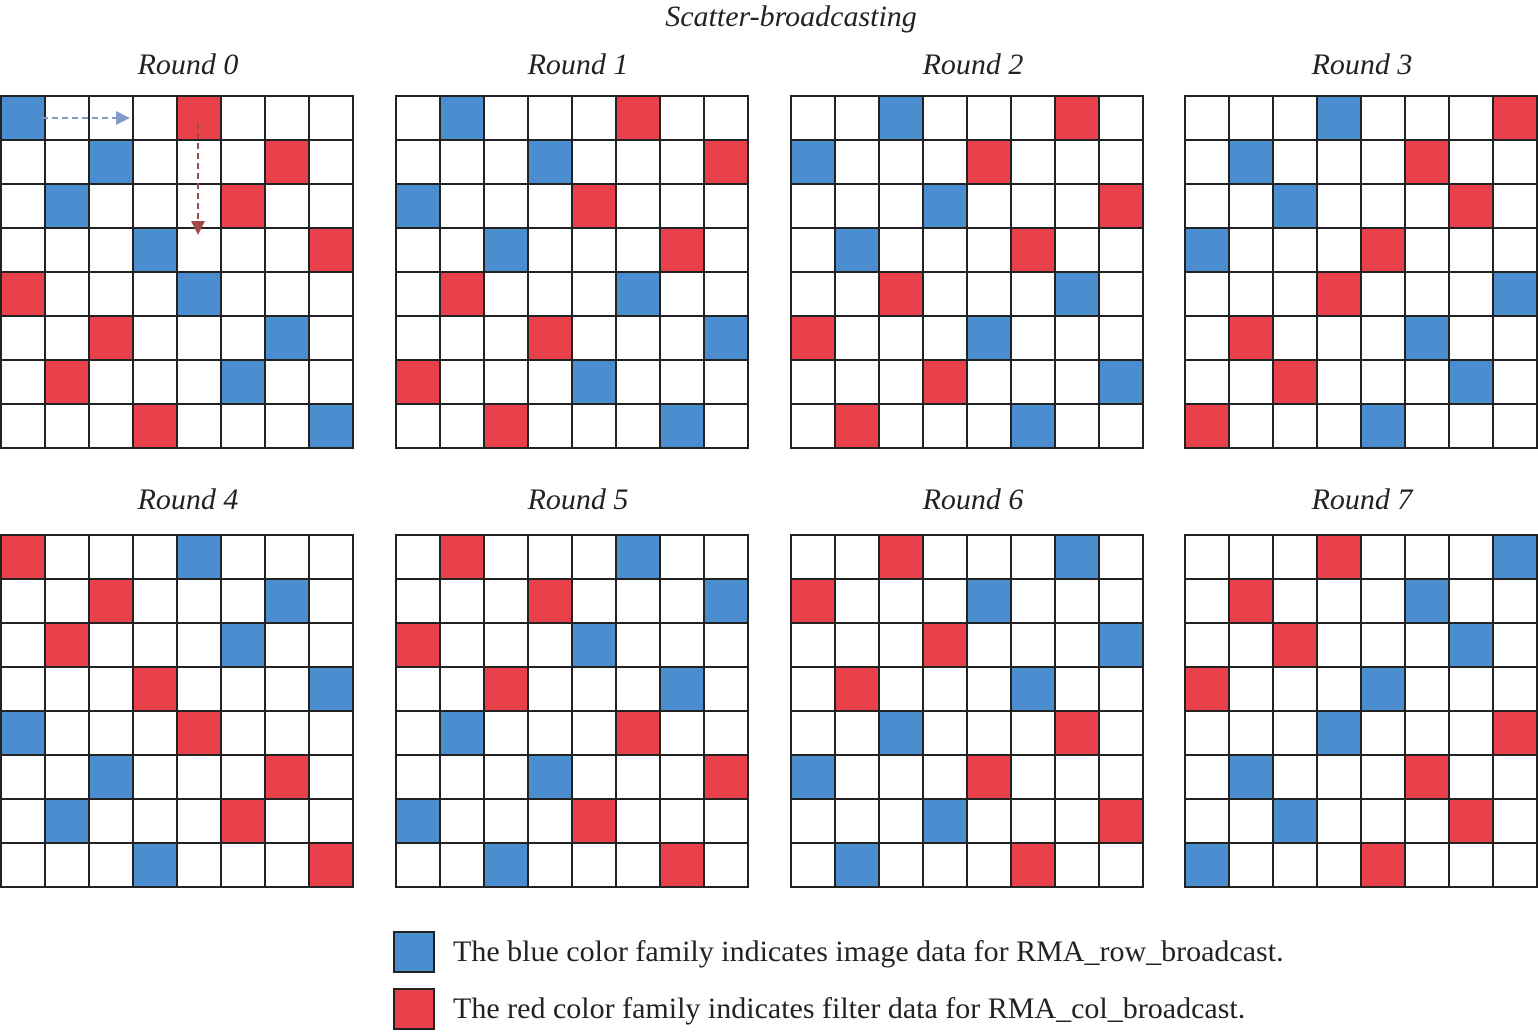  I want to click on round-6-title: Round 6, so click(973, 499).